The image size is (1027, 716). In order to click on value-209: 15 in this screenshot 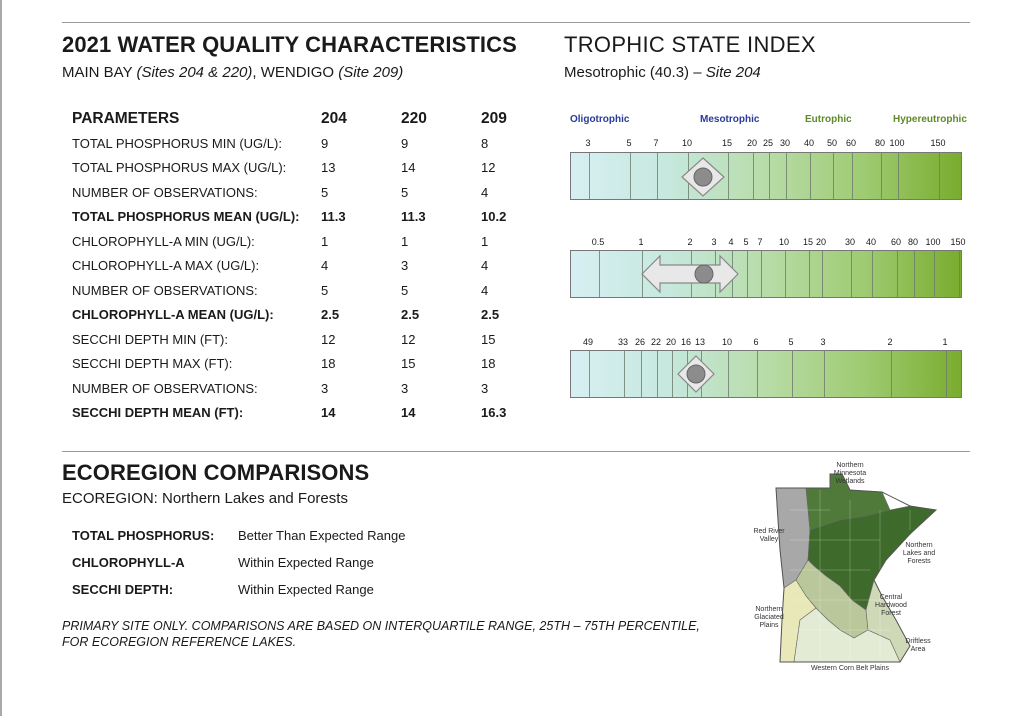, I will do `click(488, 339)`.